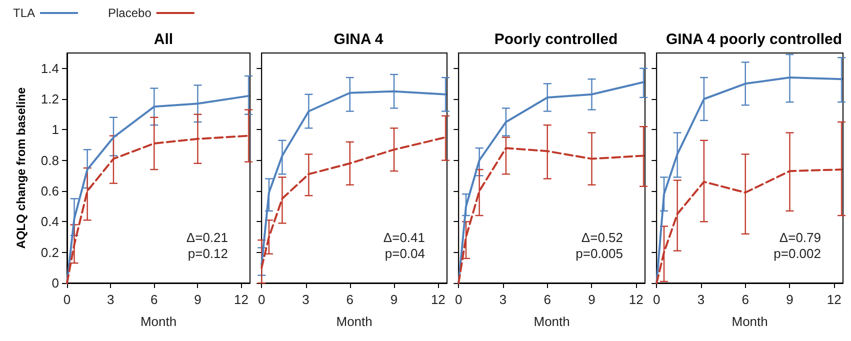 Image resolution: width=851 pixels, height=341 pixels. I want to click on annotation: p=0.005, so click(600, 253).